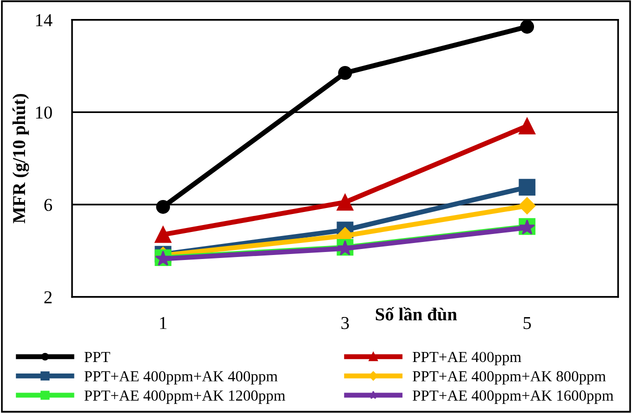 This screenshot has width=632, height=413. I want to click on legend-label: PPT+AE 400ppm, so click(467, 359).